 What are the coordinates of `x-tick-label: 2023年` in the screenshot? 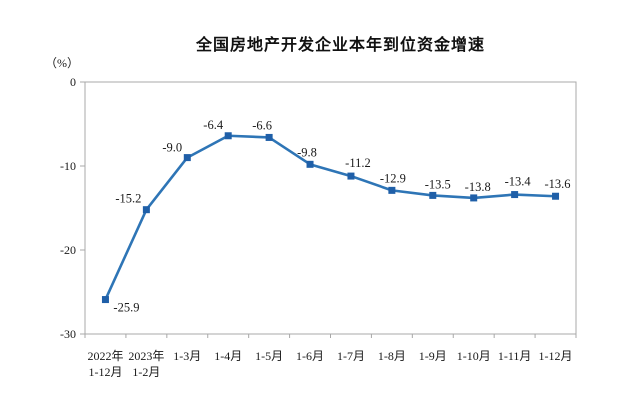 It's located at (146, 356).